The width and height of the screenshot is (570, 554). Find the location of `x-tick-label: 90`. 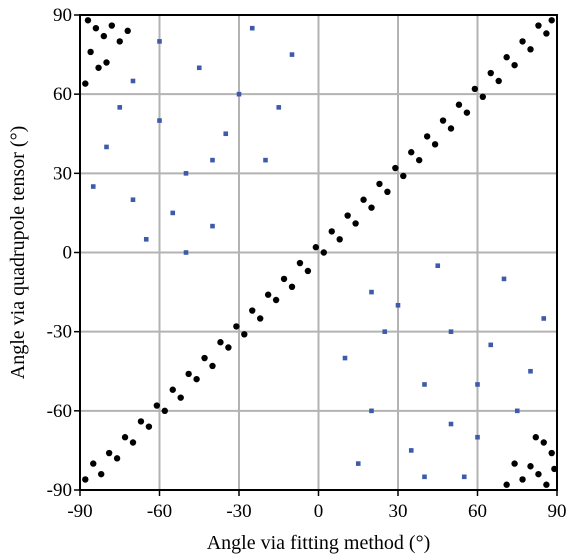

x-tick-label: 90 is located at coordinates (557, 511).